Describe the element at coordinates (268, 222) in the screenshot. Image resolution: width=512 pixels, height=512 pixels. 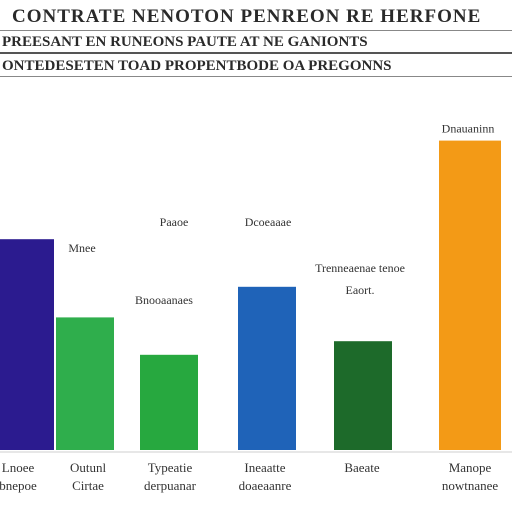
I see `data-label-4: Dcoeaaae` at that location.